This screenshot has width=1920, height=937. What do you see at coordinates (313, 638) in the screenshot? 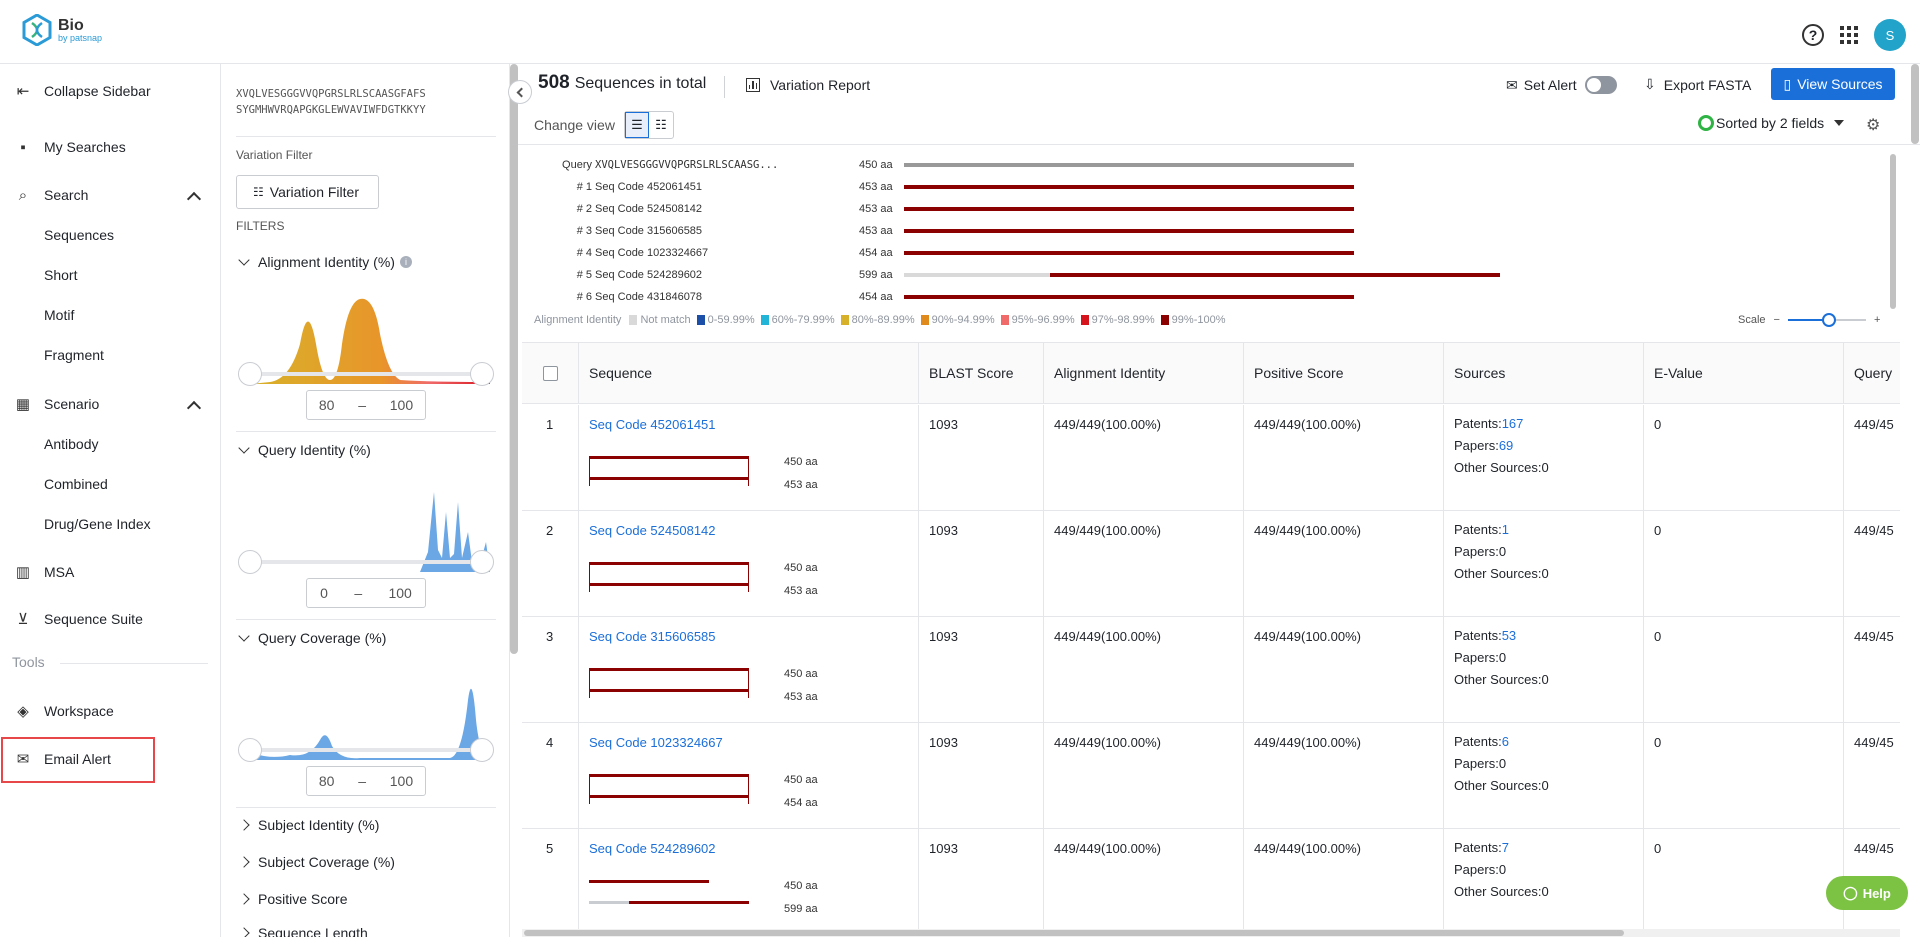
I see `filter-query-coverage-toggle: Query Coverage (%)` at bounding box center [313, 638].